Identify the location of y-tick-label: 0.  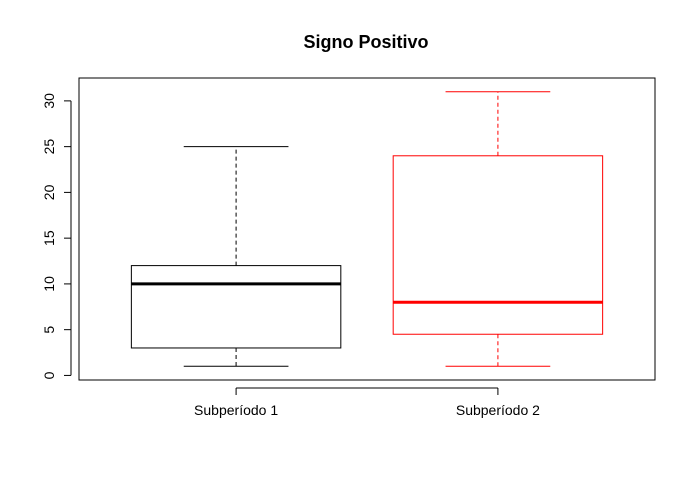
(49, 375).